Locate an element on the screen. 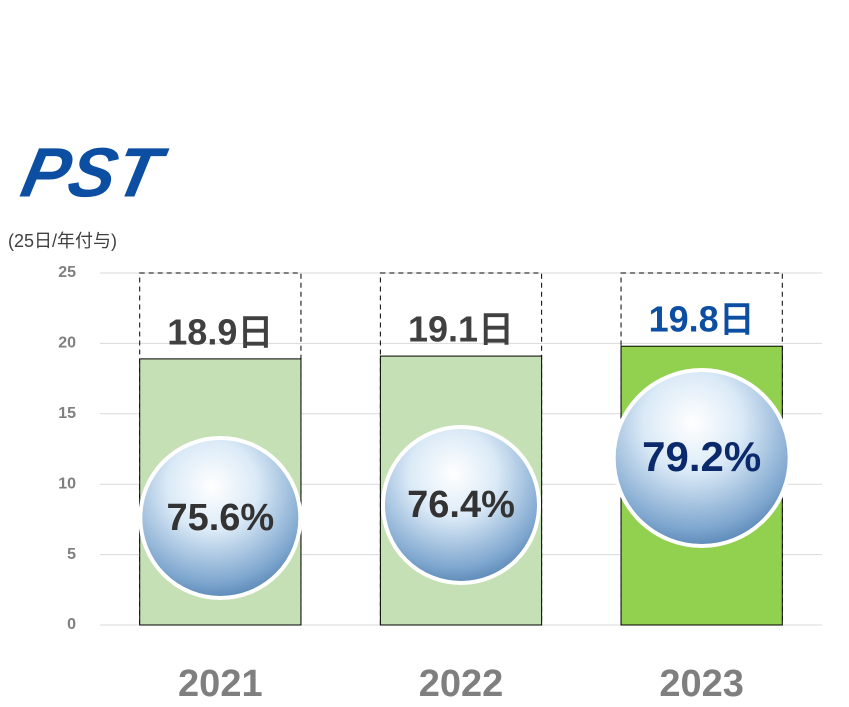 The width and height of the screenshot is (849, 707). rate-label: 76.4% is located at coordinates (461, 505).